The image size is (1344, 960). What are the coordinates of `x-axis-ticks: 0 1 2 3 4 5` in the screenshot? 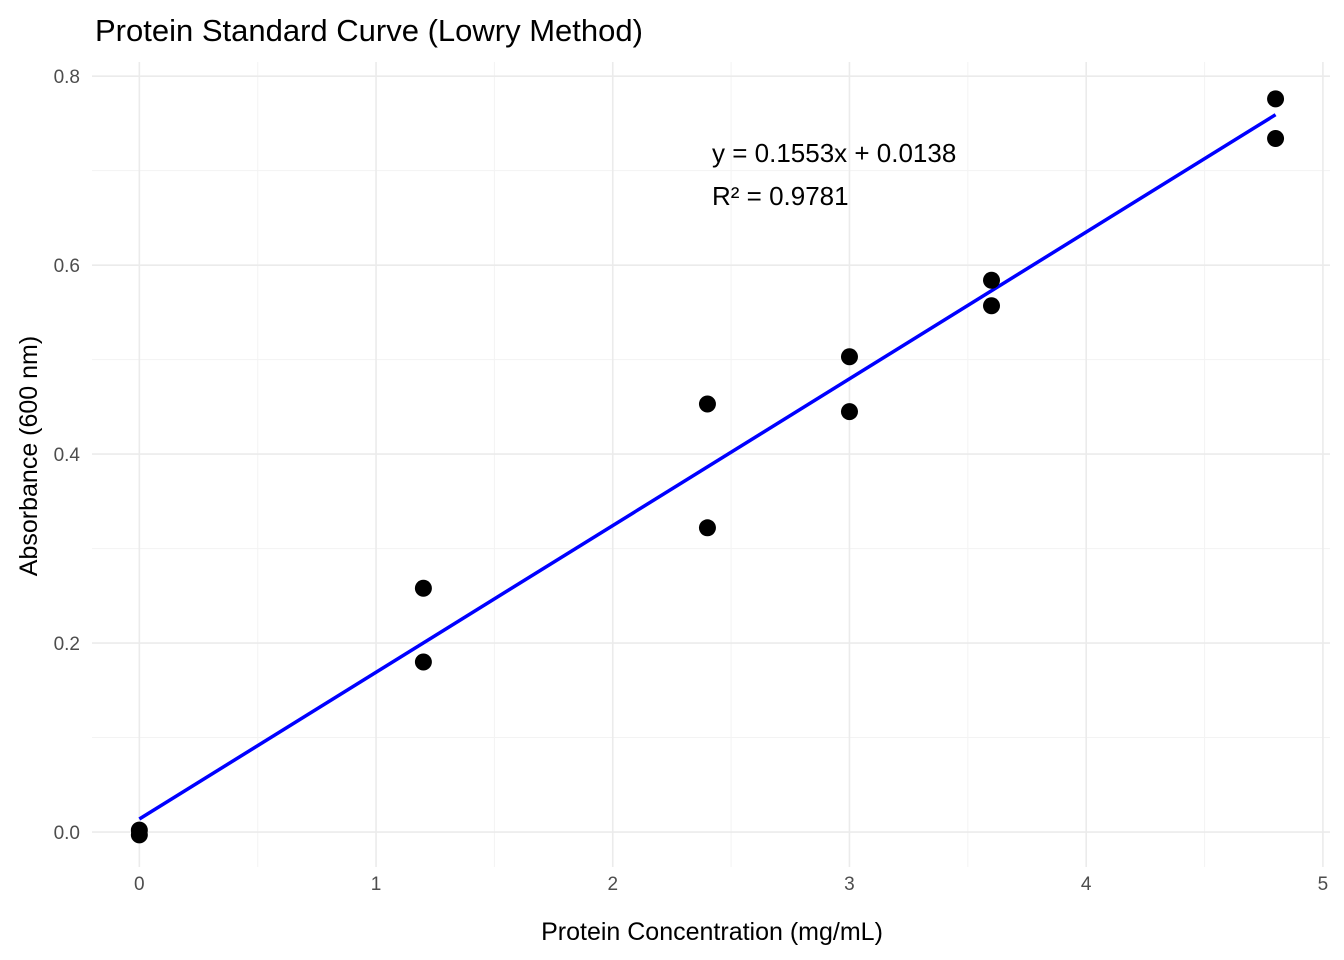 It's located at (731, 884).